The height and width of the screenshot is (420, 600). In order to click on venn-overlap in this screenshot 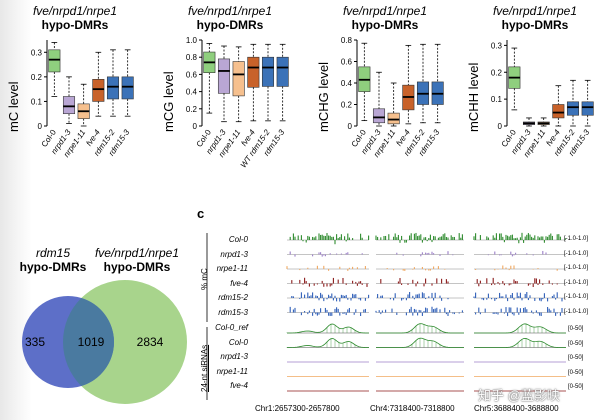, I will do `click(88, 342)`.